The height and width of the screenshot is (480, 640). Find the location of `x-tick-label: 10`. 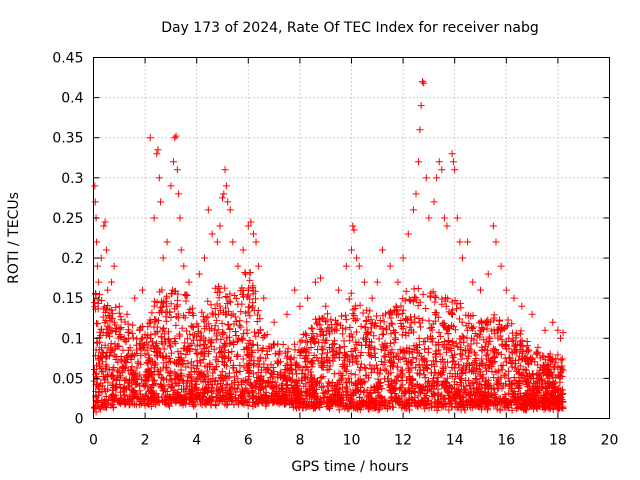

x-tick-label: 10 is located at coordinates (352, 441).